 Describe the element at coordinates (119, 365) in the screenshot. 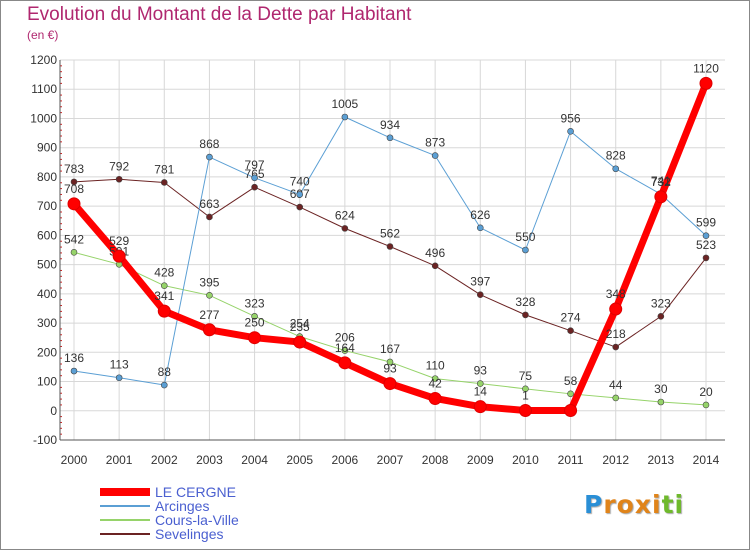

I see `data-label-arcinges: 113` at that location.